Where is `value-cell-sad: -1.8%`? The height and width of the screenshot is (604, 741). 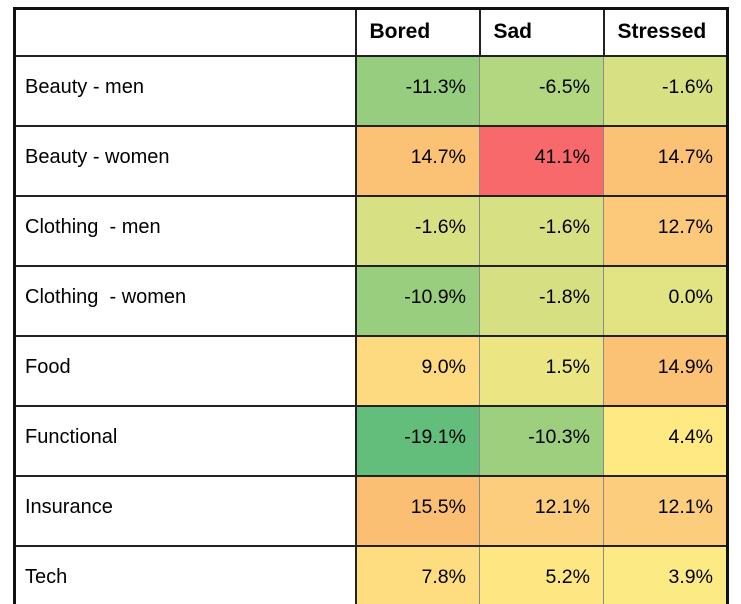 value-cell-sad: -1.8% is located at coordinates (541, 300).